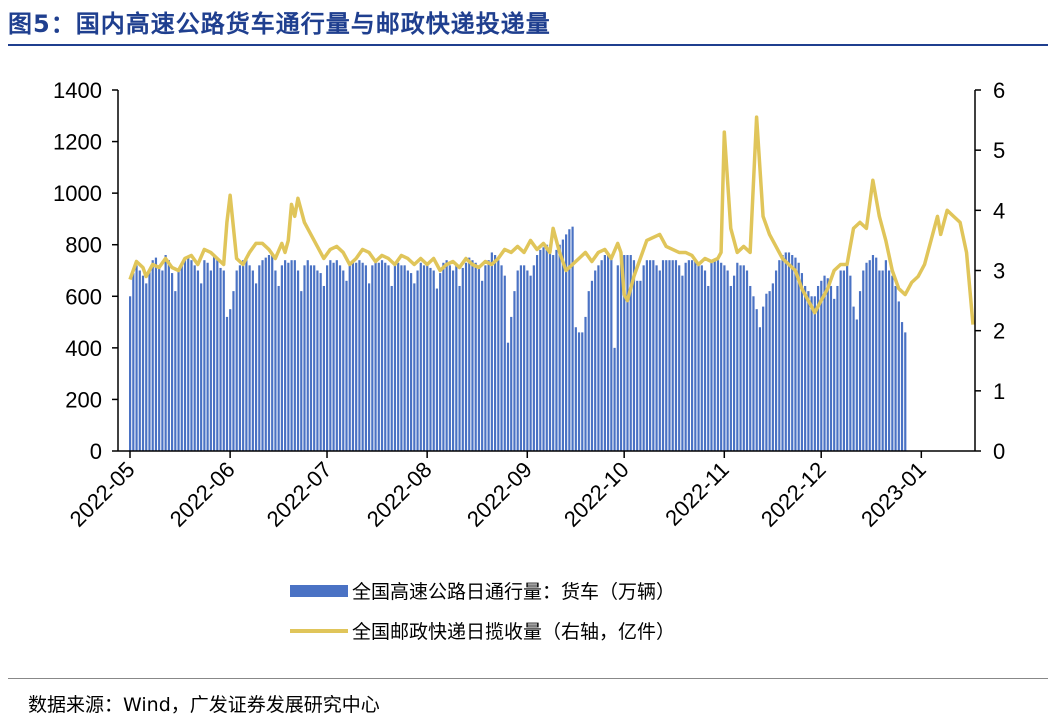 Image resolution: width=1057 pixels, height=727 pixels. What do you see at coordinates (999, 271) in the screenshot?
I see `y-right-tick-label: 3` at bounding box center [999, 271].